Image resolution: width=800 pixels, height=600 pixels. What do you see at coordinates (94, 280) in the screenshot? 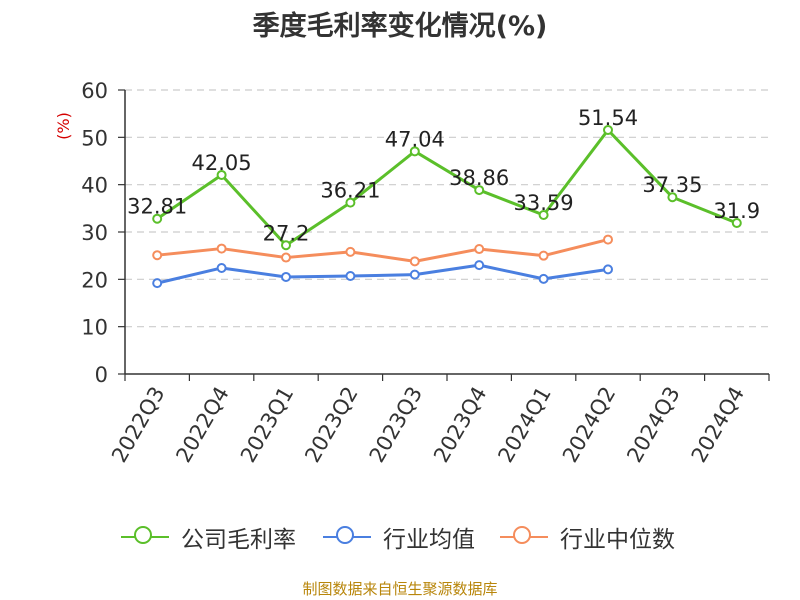
I see `y-tick-label: 20` at bounding box center [94, 280].